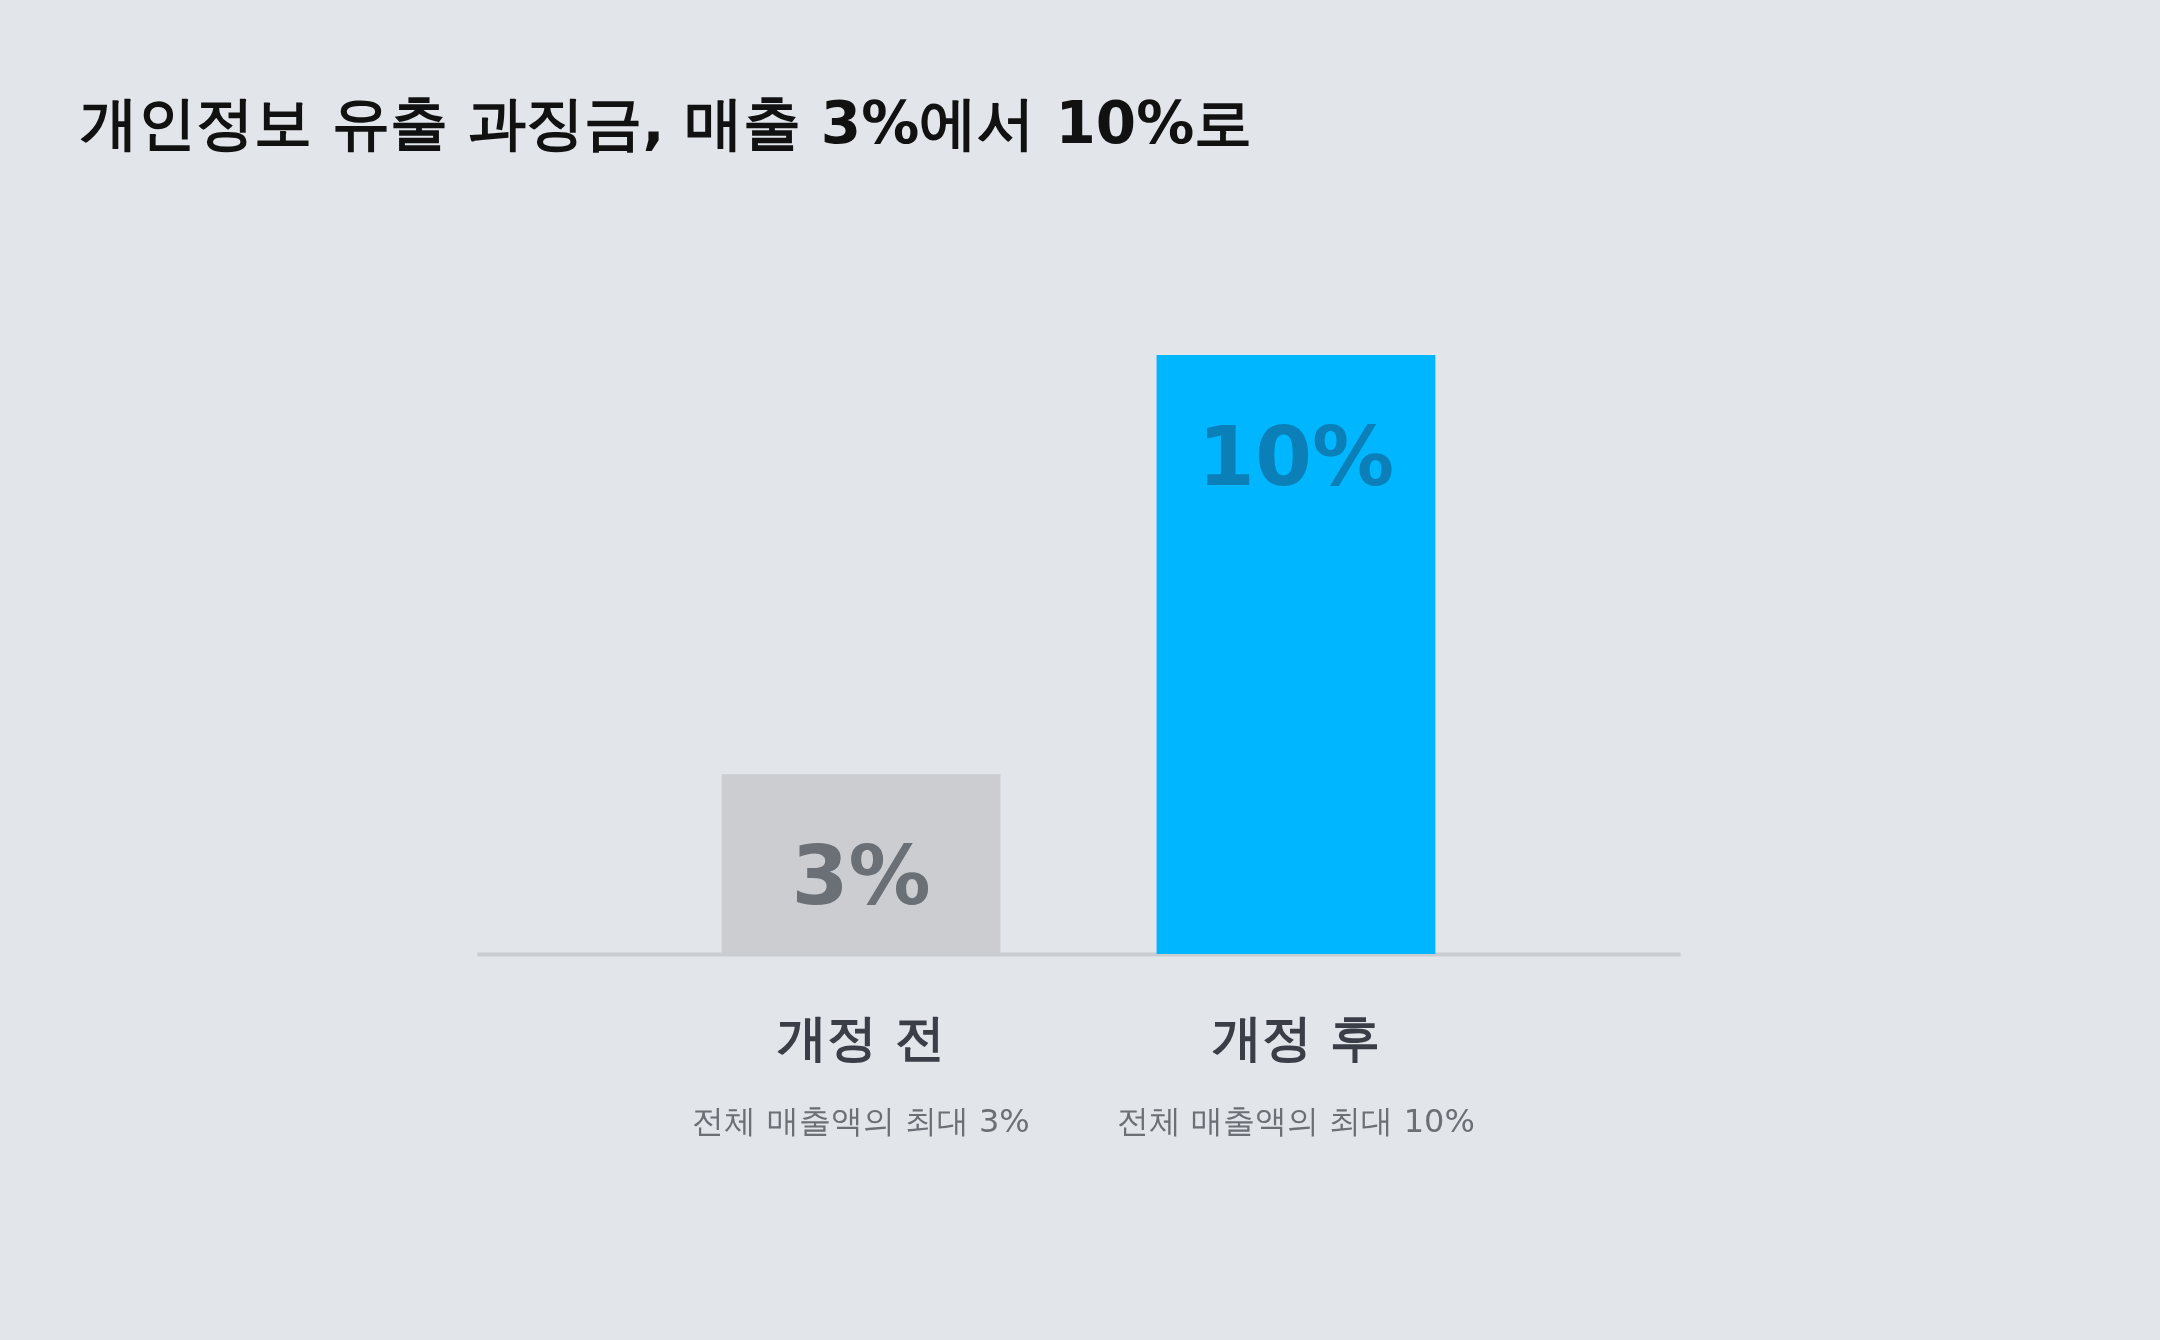  I want to click on chart-title: 개인정보 유출 과징금, 매출 3%에서 10%로, so click(666, 123).